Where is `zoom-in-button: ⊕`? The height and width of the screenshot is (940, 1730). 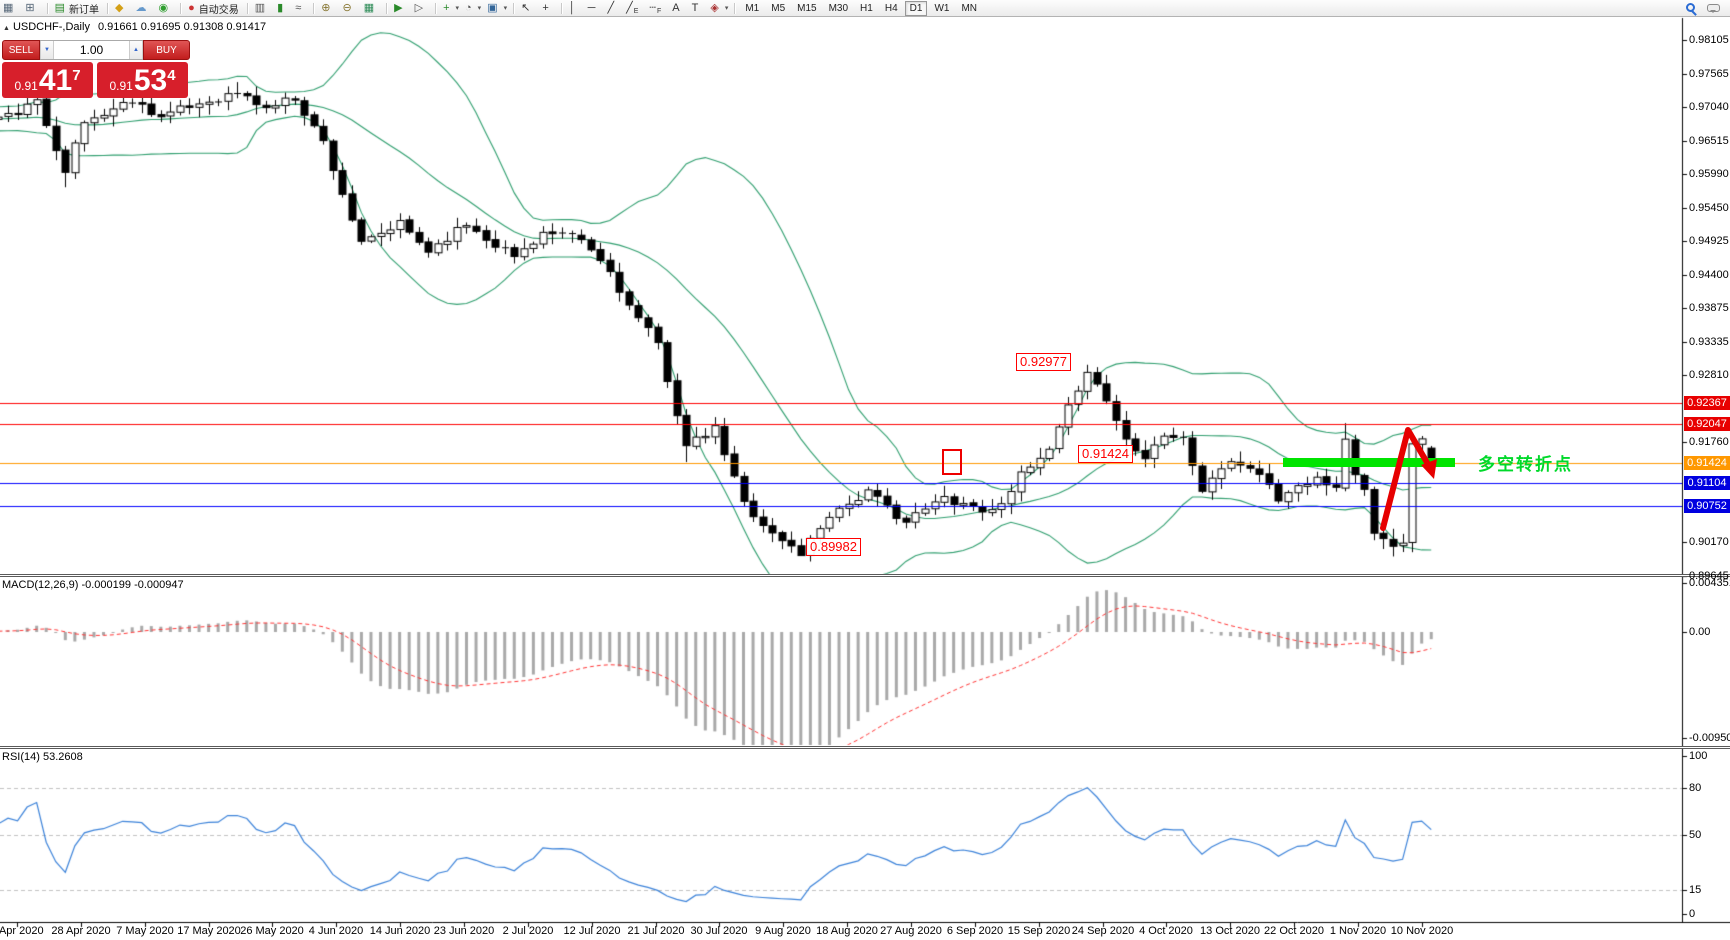
zoom-in-button: ⊕ is located at coordinates (326, 7).